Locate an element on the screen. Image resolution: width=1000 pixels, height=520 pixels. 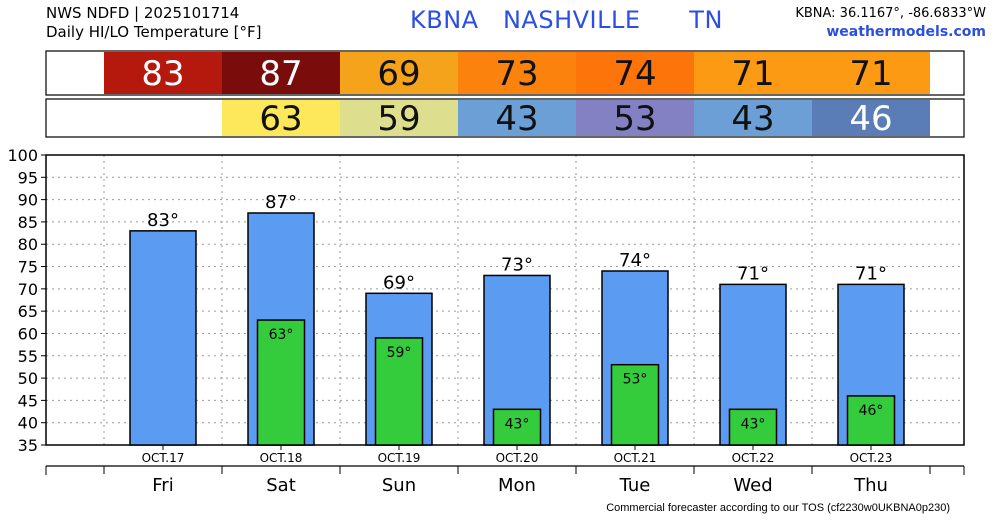
hi-bar is located at coordinates (163, 338).